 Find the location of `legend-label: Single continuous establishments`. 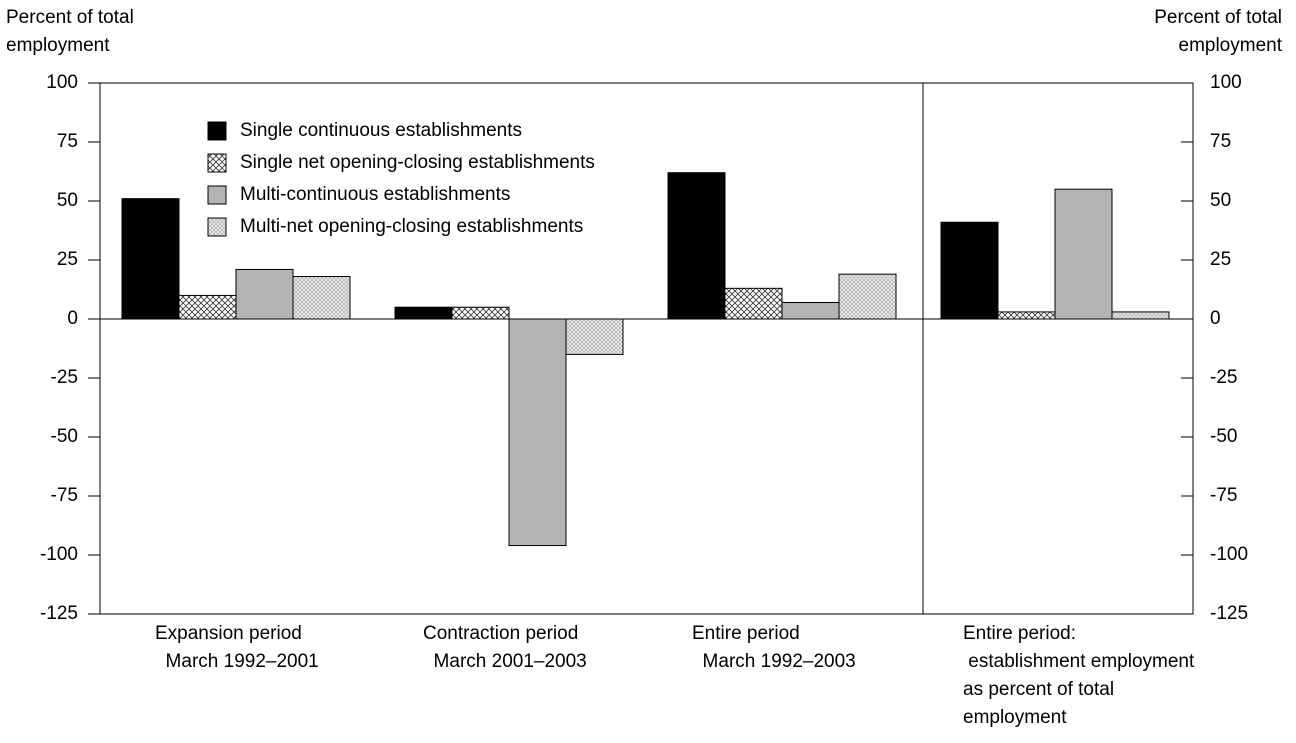

legend-label: Single continuous establishments is located at coordinates (381, 130).